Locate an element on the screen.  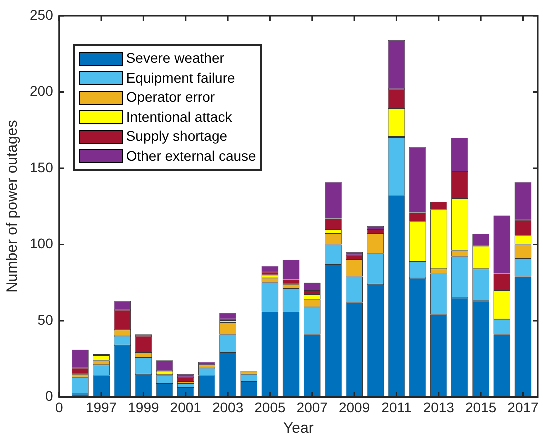
x-tick-label: 1999 is located at coordinates (144, 407).